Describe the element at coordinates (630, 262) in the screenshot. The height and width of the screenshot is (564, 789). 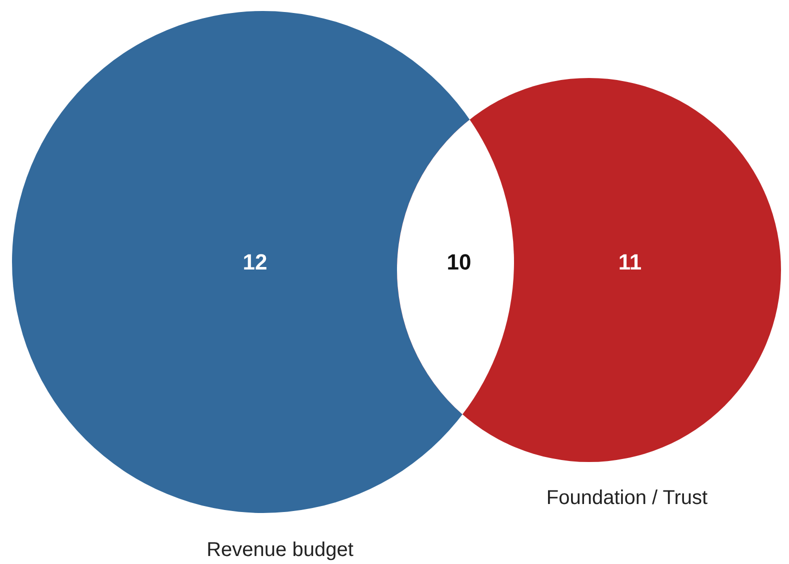
I see `data-label: 11` at that location.